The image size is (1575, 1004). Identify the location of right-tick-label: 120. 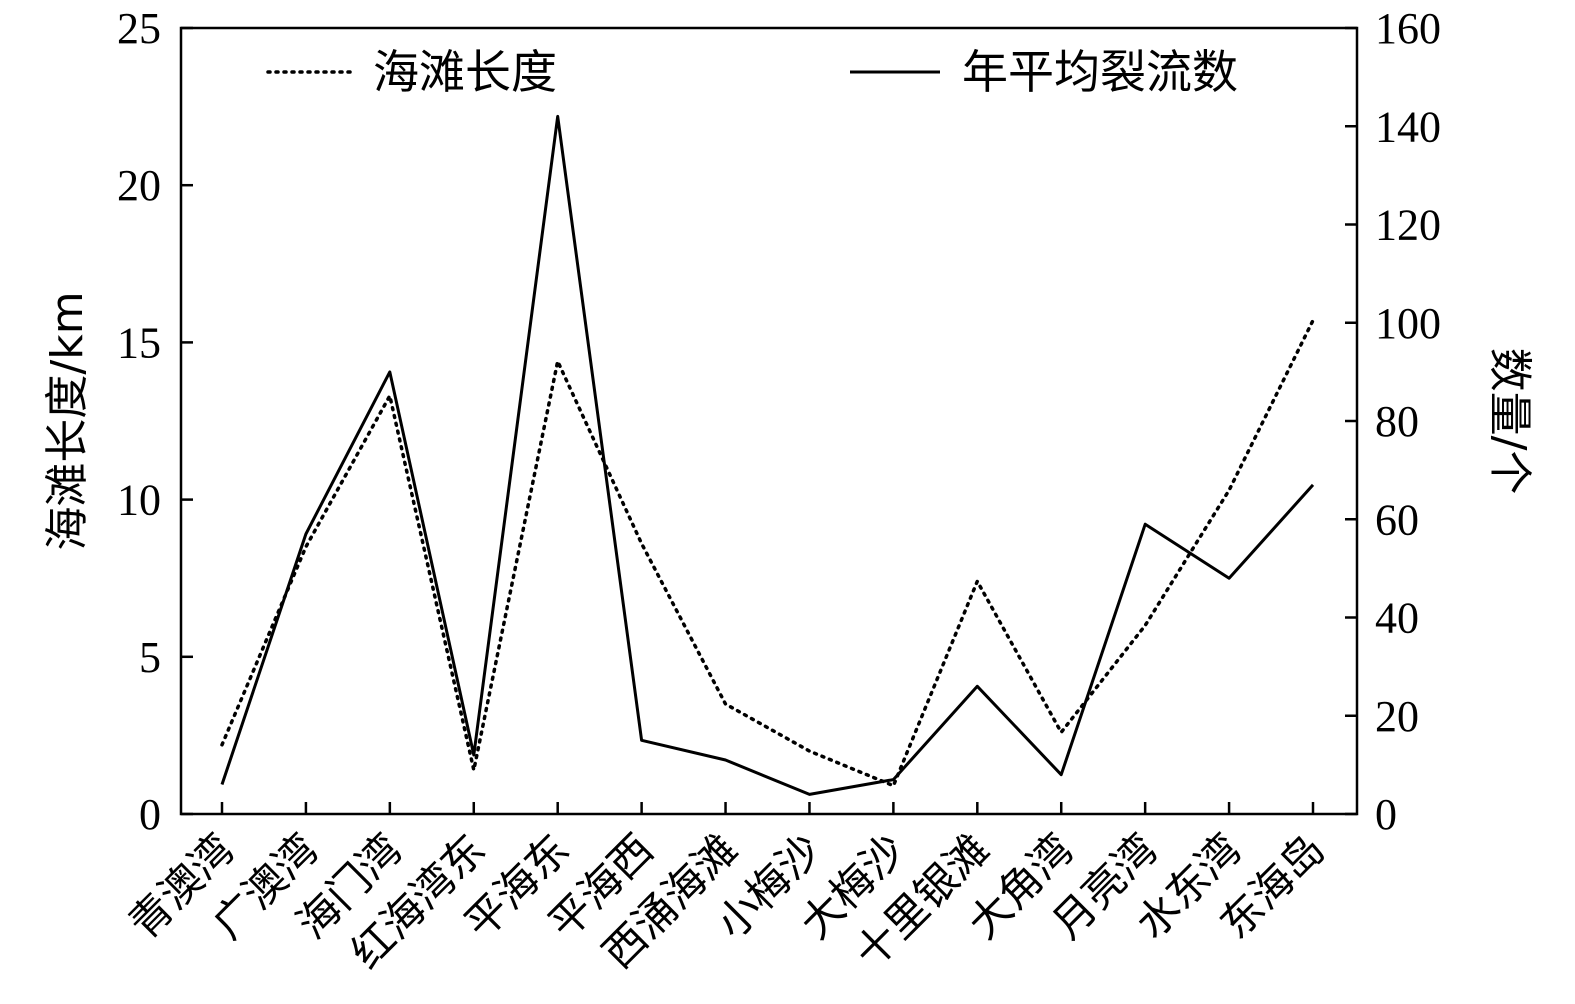
(1408, 225).